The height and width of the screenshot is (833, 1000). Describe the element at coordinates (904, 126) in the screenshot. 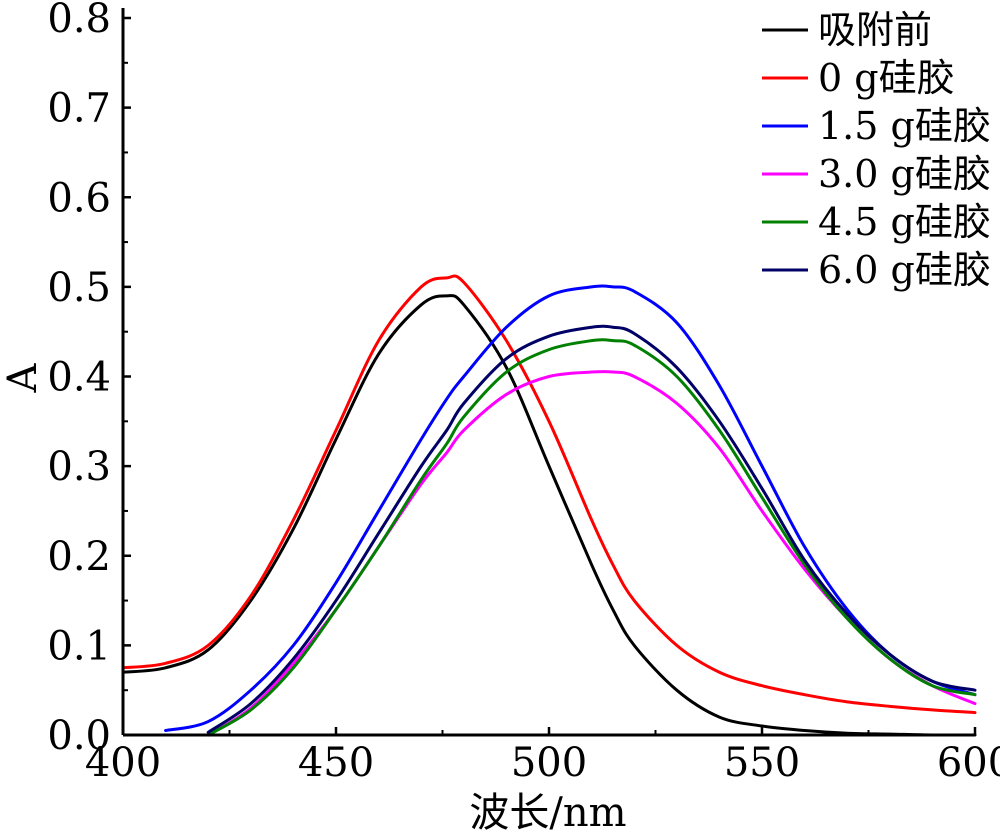

I see `legend-label-2: 1.5 g硅胶` at that location.